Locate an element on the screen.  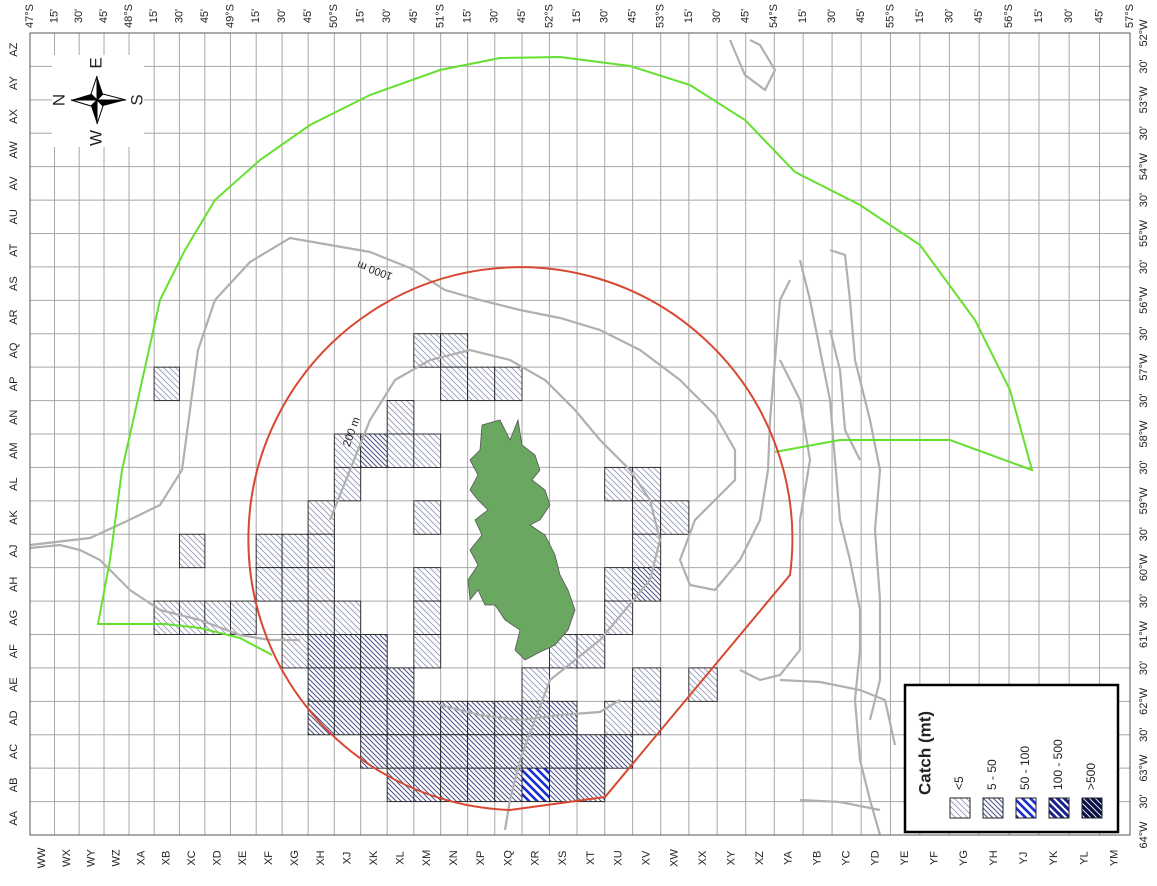
left-axis-label: AY is located at coordinates (14, 83).